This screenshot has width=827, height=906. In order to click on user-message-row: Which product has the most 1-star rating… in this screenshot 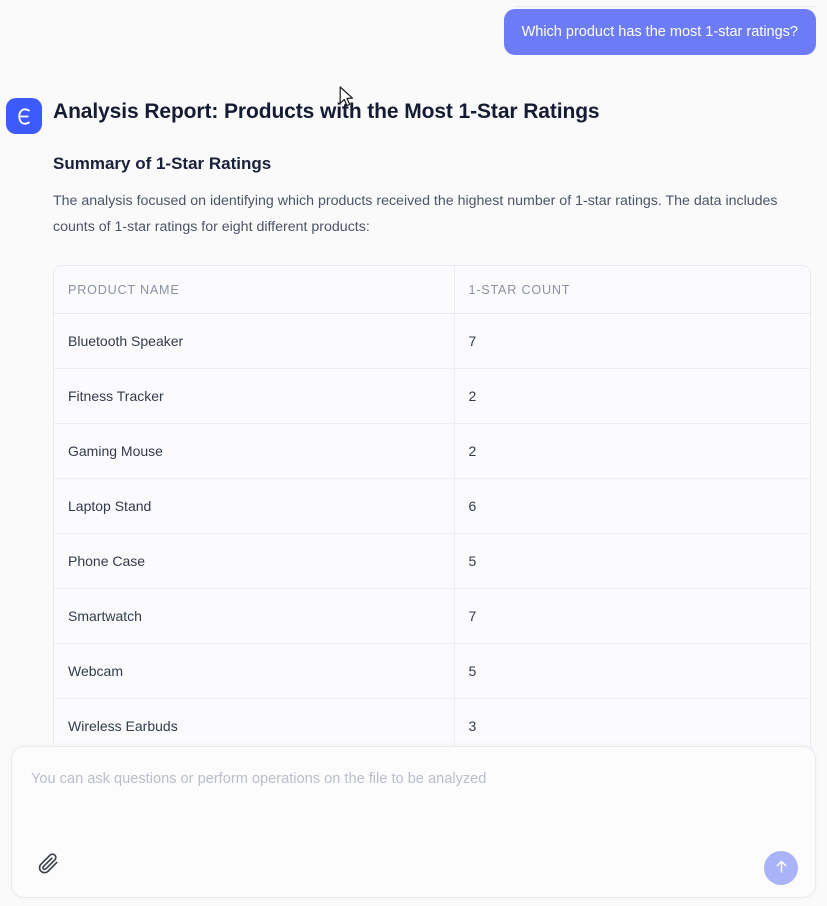, I will do `click(659, 32)`.